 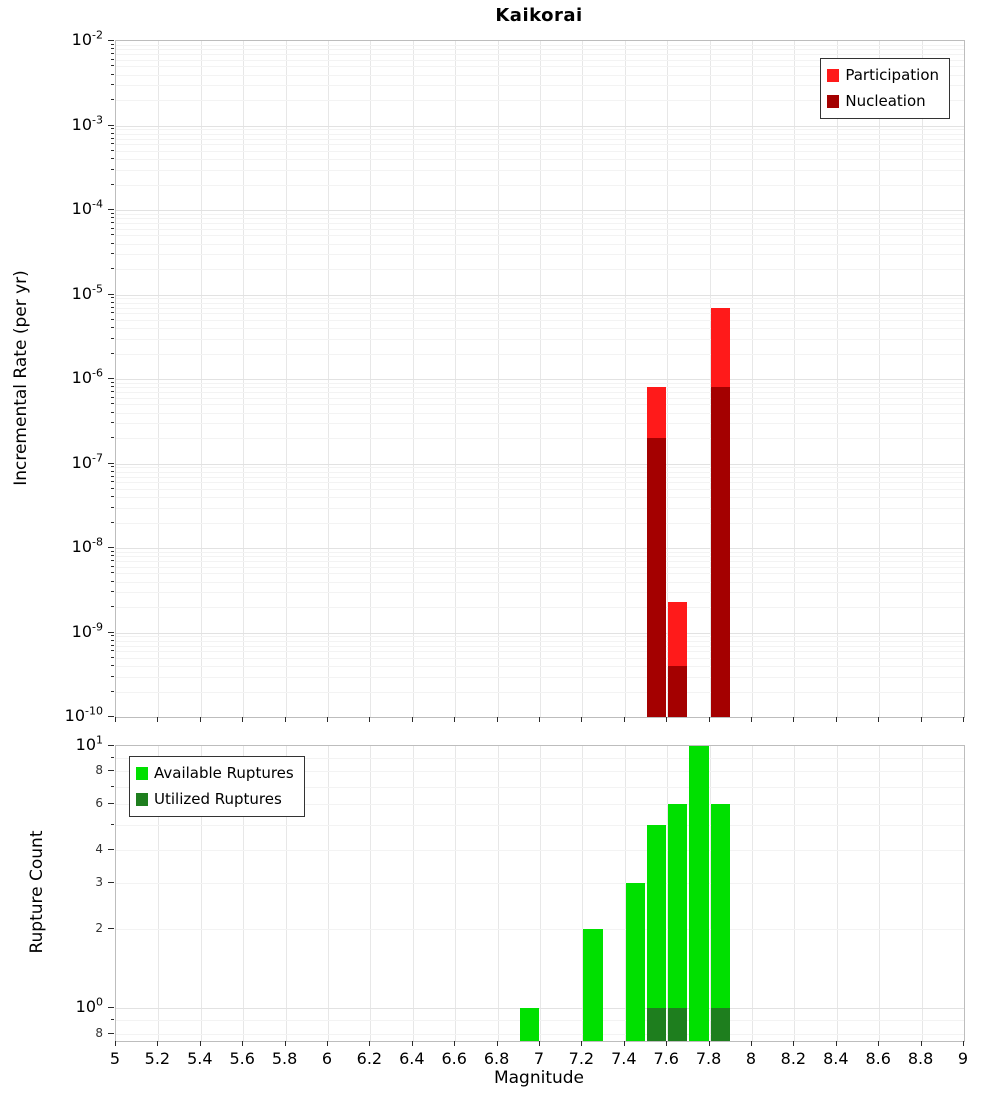 What do you see at coordinates (99, 928) in the screenshot?
I see `y-tick-label: 2` at bounding box center [99, 928].